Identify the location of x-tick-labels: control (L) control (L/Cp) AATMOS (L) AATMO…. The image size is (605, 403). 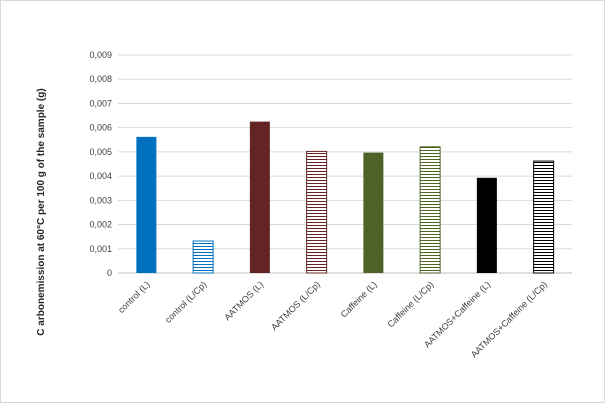
(332, 319).